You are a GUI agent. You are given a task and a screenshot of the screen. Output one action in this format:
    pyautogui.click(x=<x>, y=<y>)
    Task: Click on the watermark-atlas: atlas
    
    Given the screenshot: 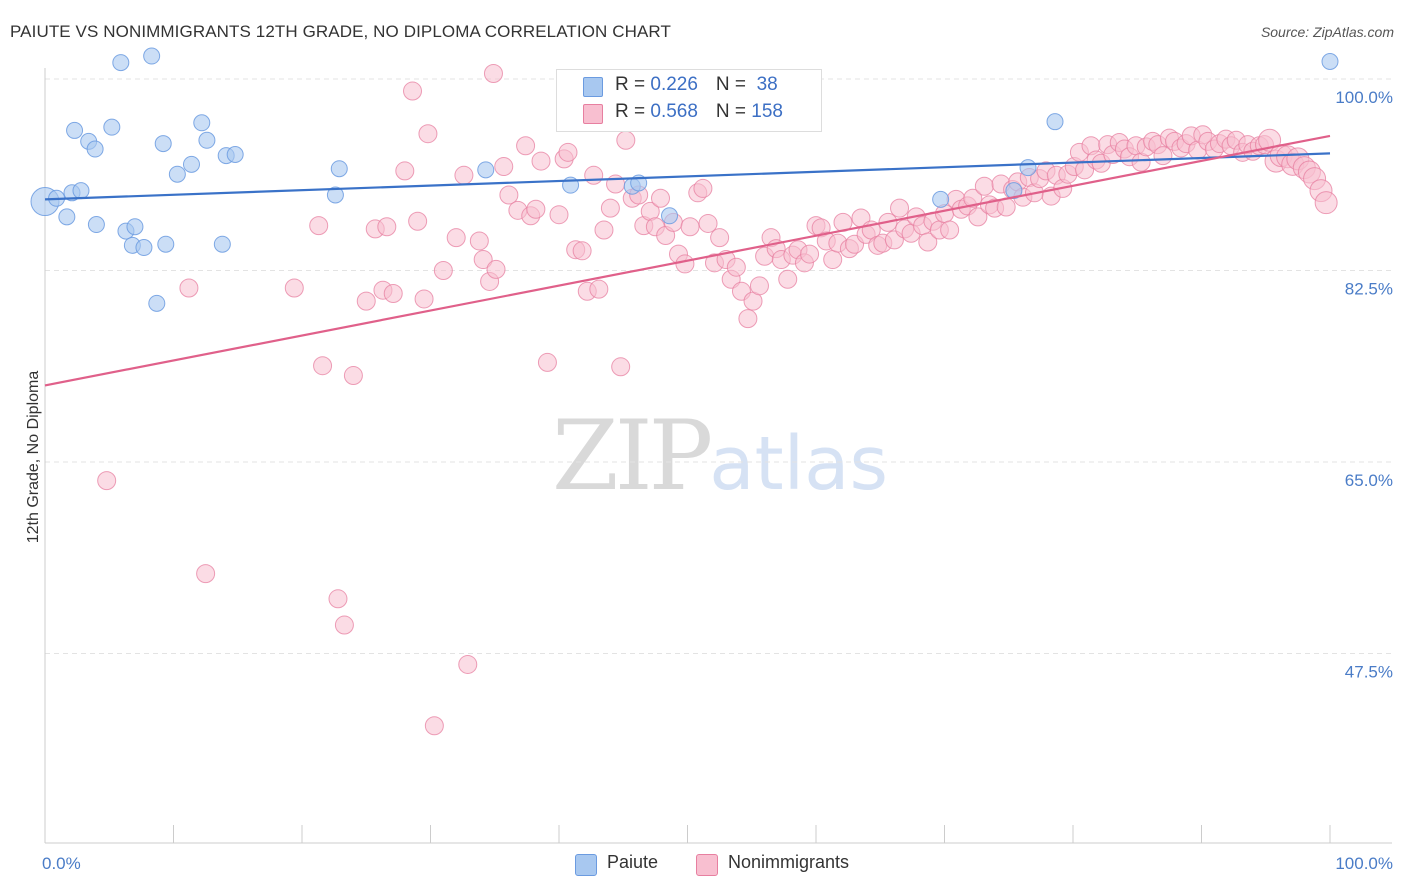 What is the action you would take?
    pyautogui.click(x=799, y=464)
    